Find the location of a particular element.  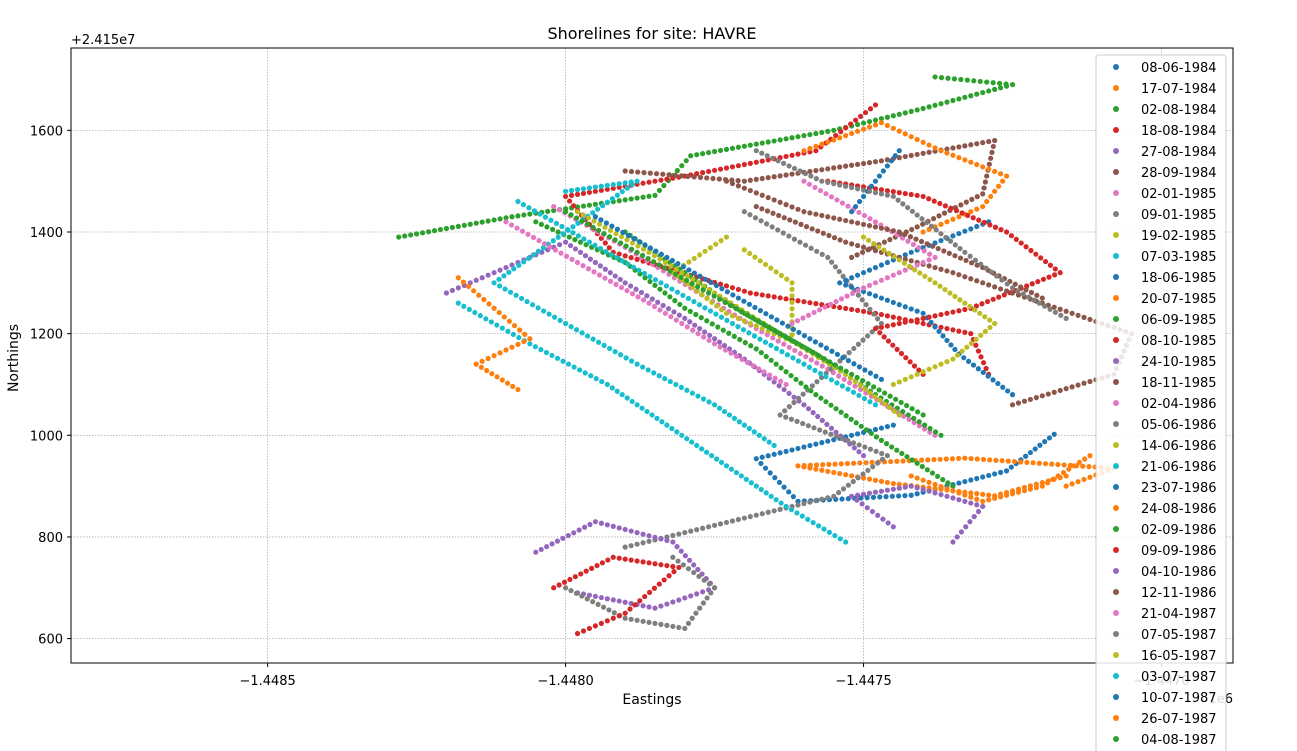

legend-item: 17-07-1984 is located at coordinates (1165, 89).